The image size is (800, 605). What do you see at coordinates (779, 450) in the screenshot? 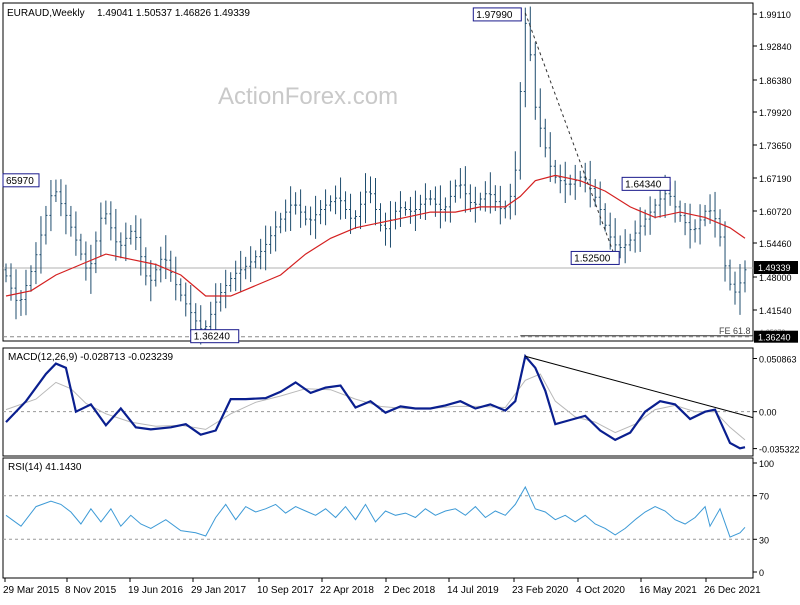
I see `macd-y-tick-label: -0.035322` at bounding box center [779, 450].